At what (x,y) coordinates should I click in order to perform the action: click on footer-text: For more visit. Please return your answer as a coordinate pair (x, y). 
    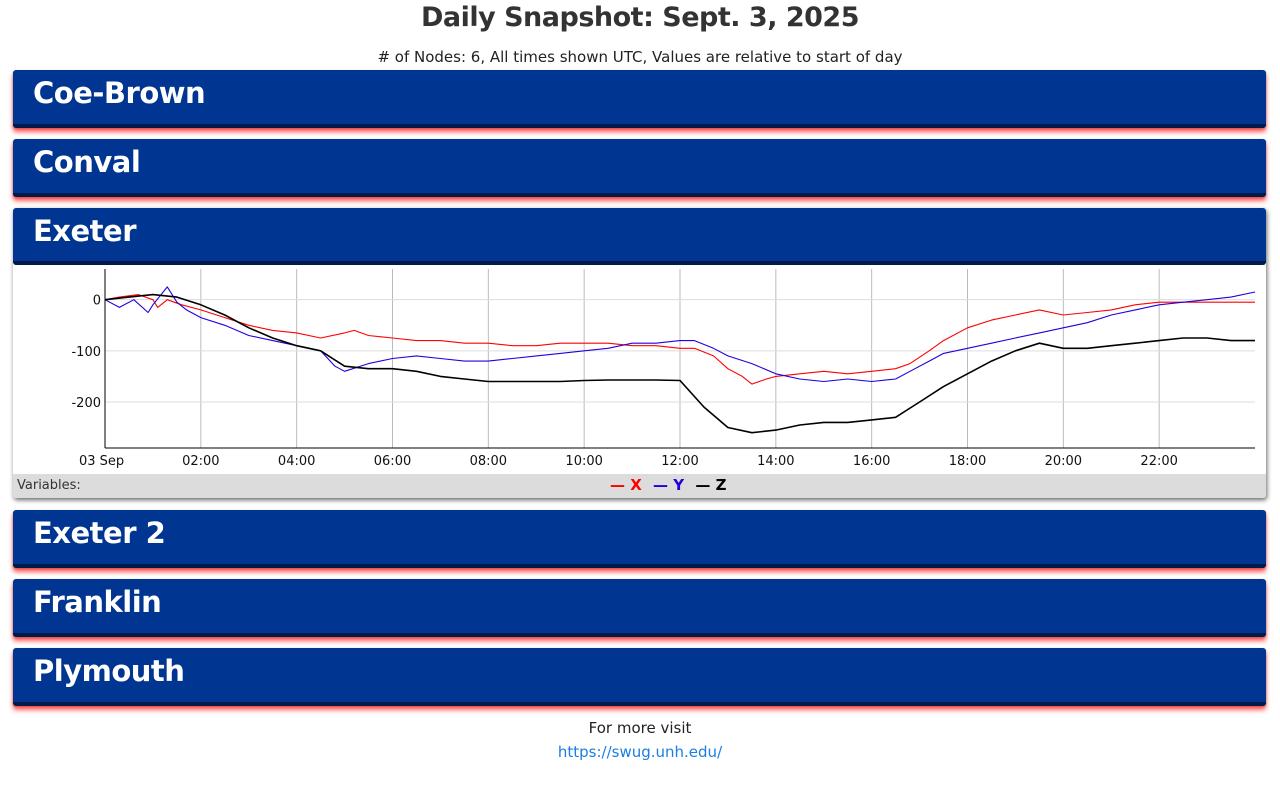
    Looking at the image, I should click on (640, 728).